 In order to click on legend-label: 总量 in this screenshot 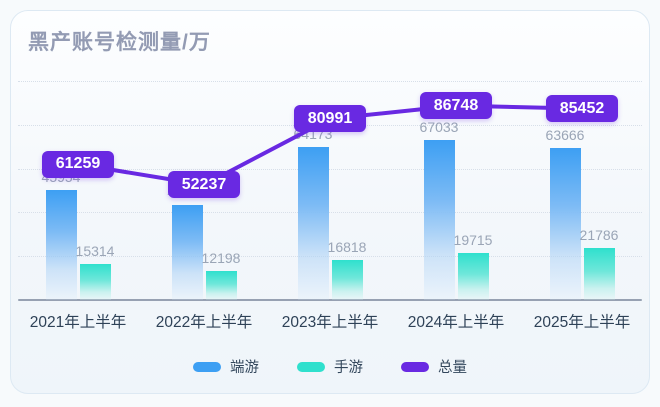, I will do `click(452, 368)`.